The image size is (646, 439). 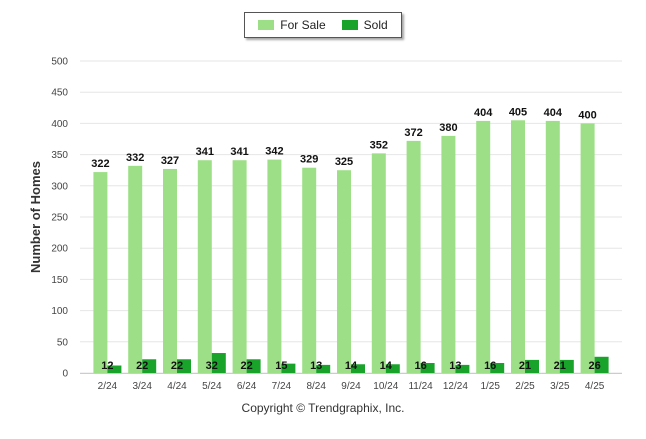 I want to click on data-label-for-sale: 342, so click(x=274, y=152).